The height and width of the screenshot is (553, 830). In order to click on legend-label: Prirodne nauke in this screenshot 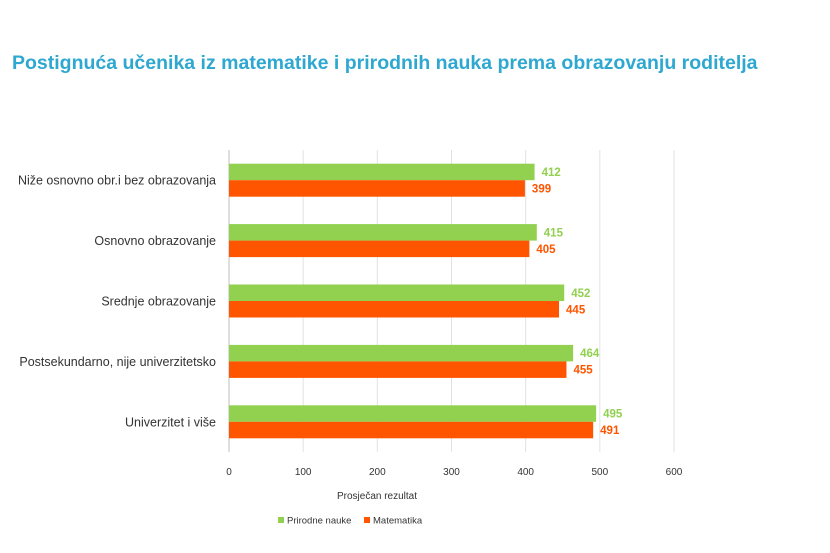, I will do `click(319, 521)`.